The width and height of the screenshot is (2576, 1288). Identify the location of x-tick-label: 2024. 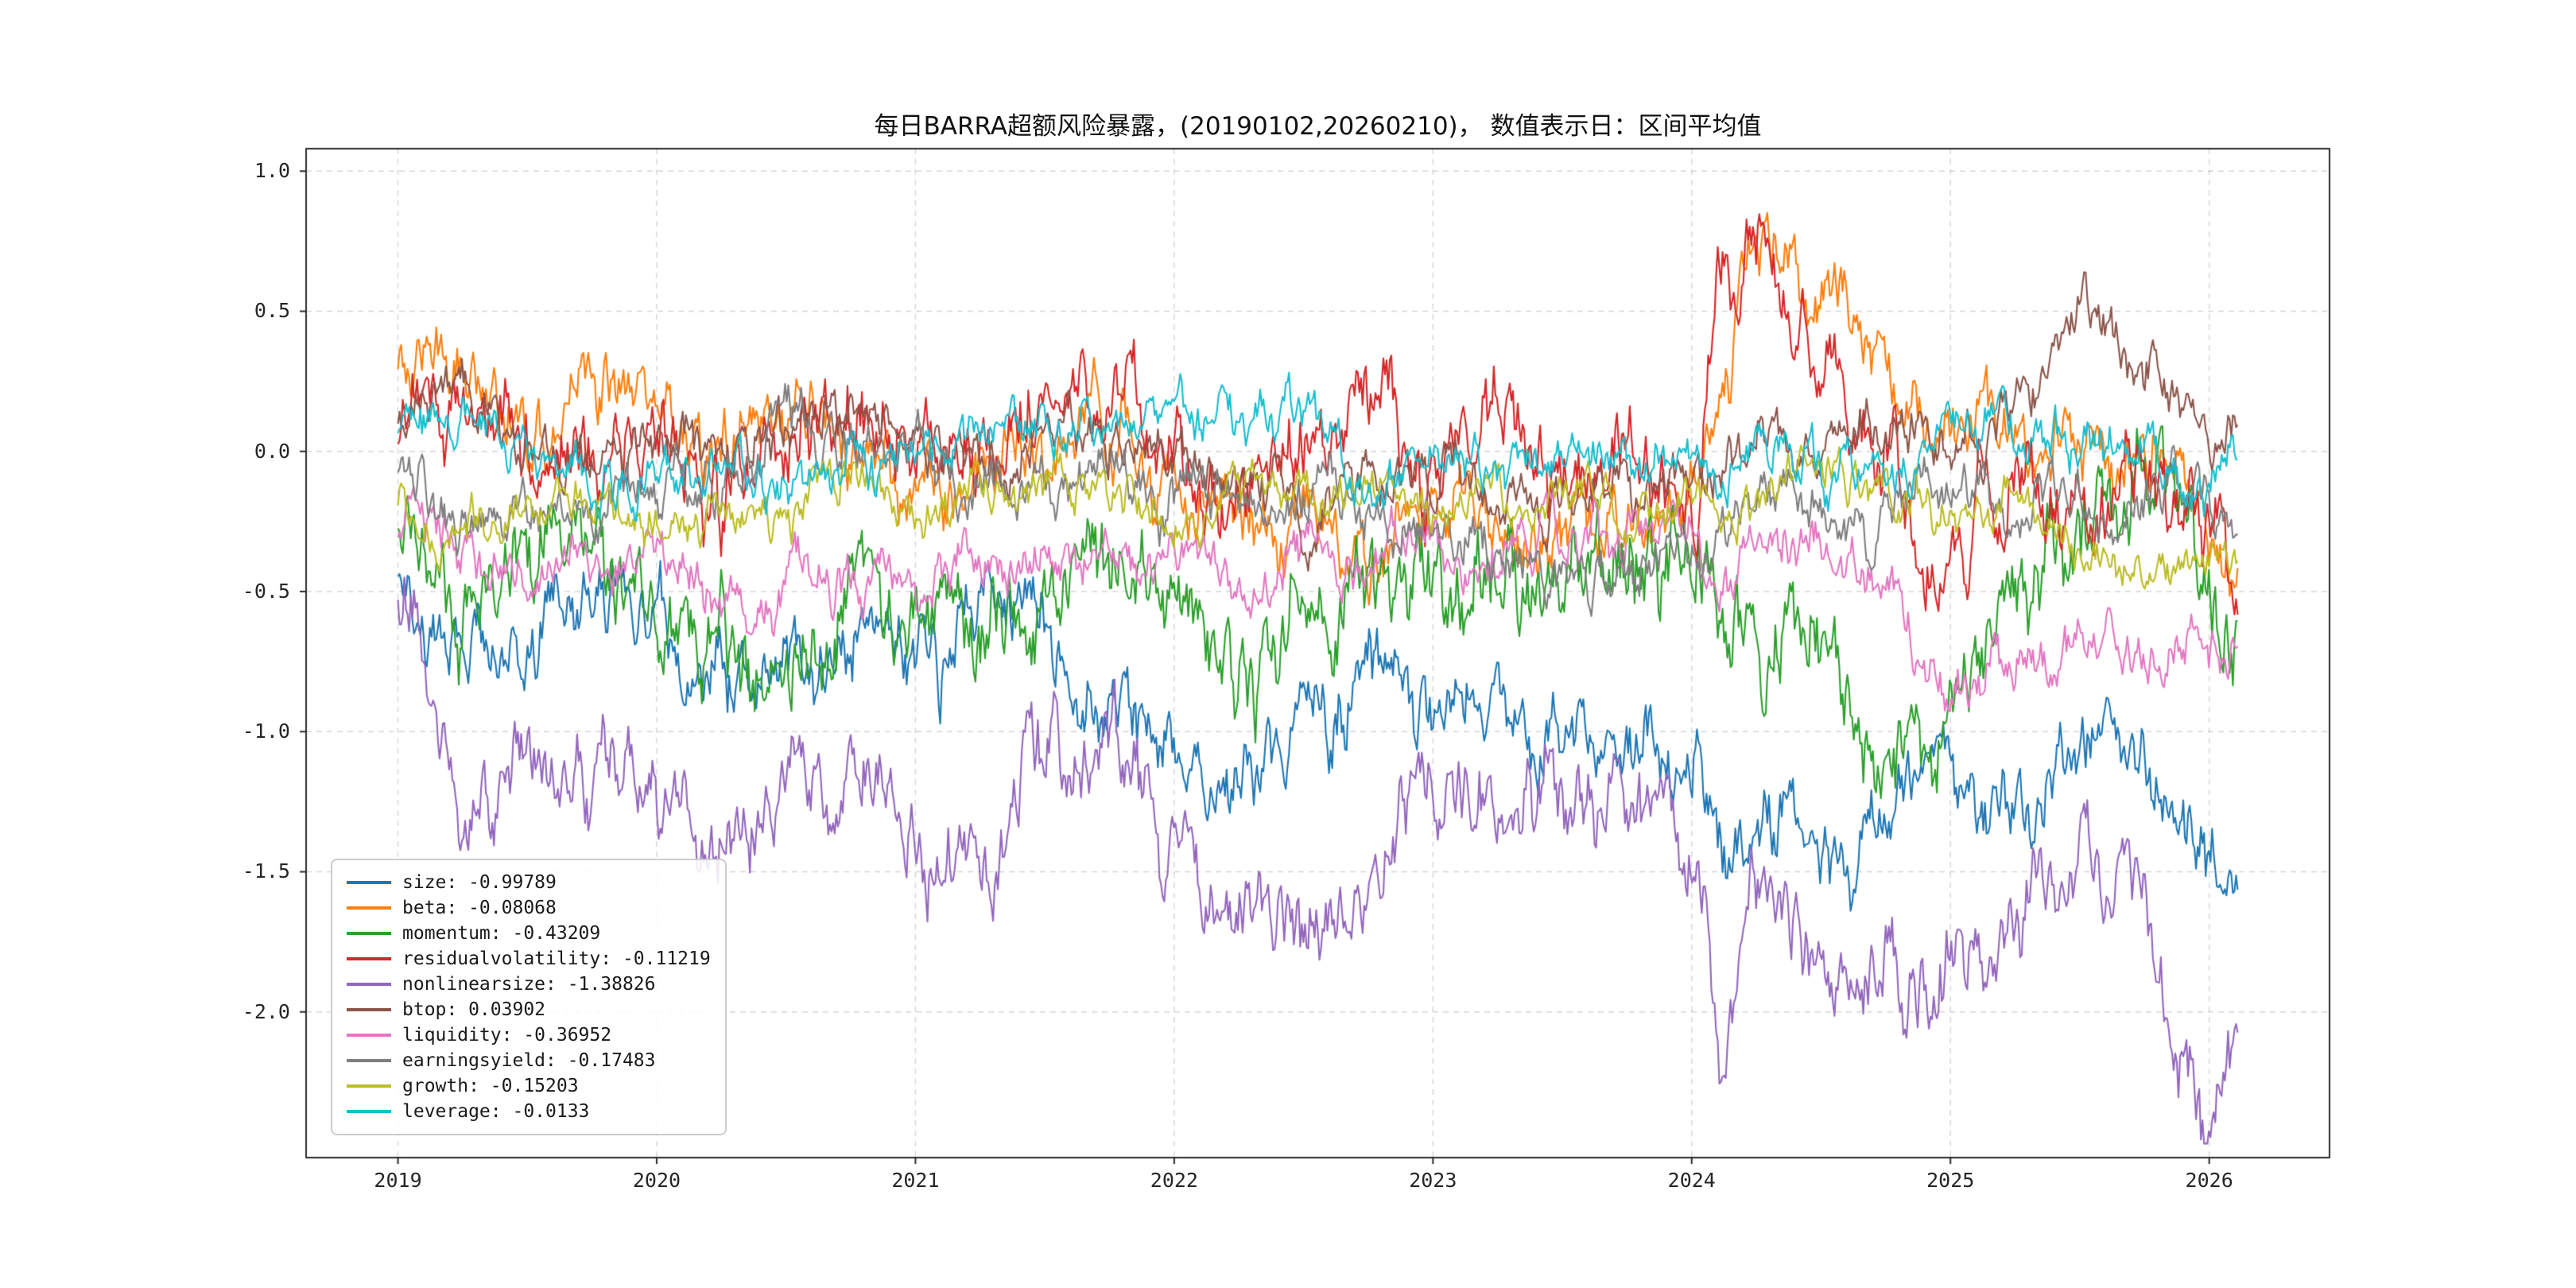
(1691, 1180).